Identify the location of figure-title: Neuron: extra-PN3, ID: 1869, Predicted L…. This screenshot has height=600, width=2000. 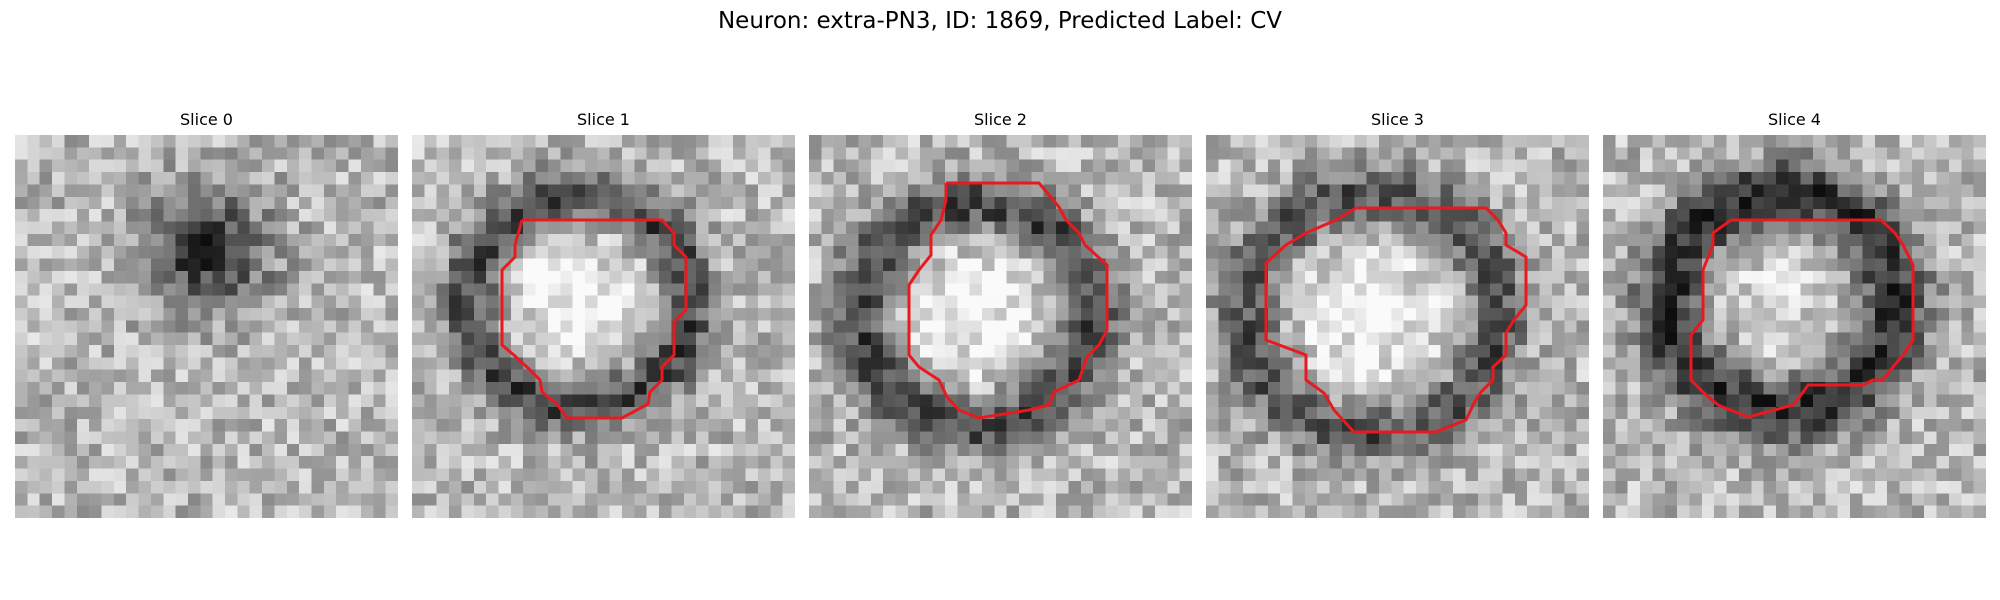
(1000, 21).